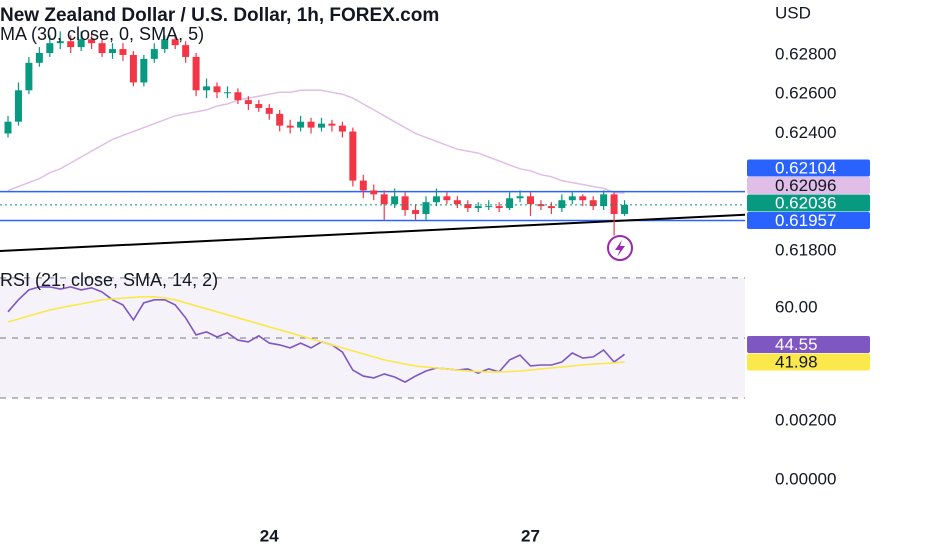 The image size is (932, 550). I want to click on y-tick-label: 0.00200, so click(805, 419).